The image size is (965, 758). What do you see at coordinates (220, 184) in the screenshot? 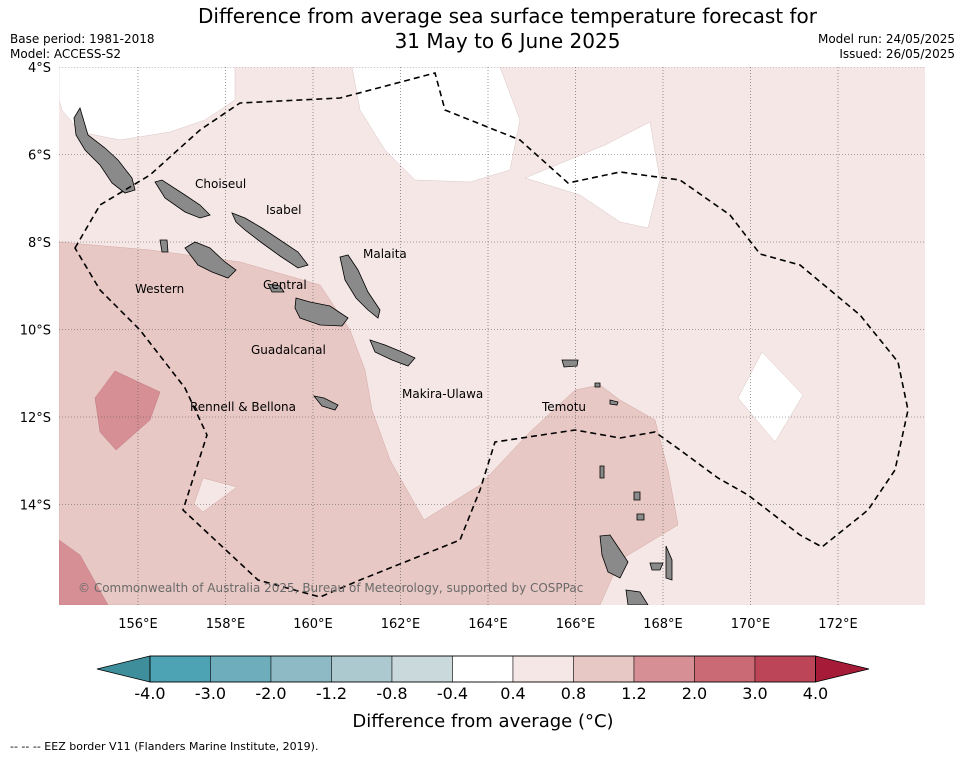
I see `place-choiseul: Choiseul` at bounding box center [220, 184].